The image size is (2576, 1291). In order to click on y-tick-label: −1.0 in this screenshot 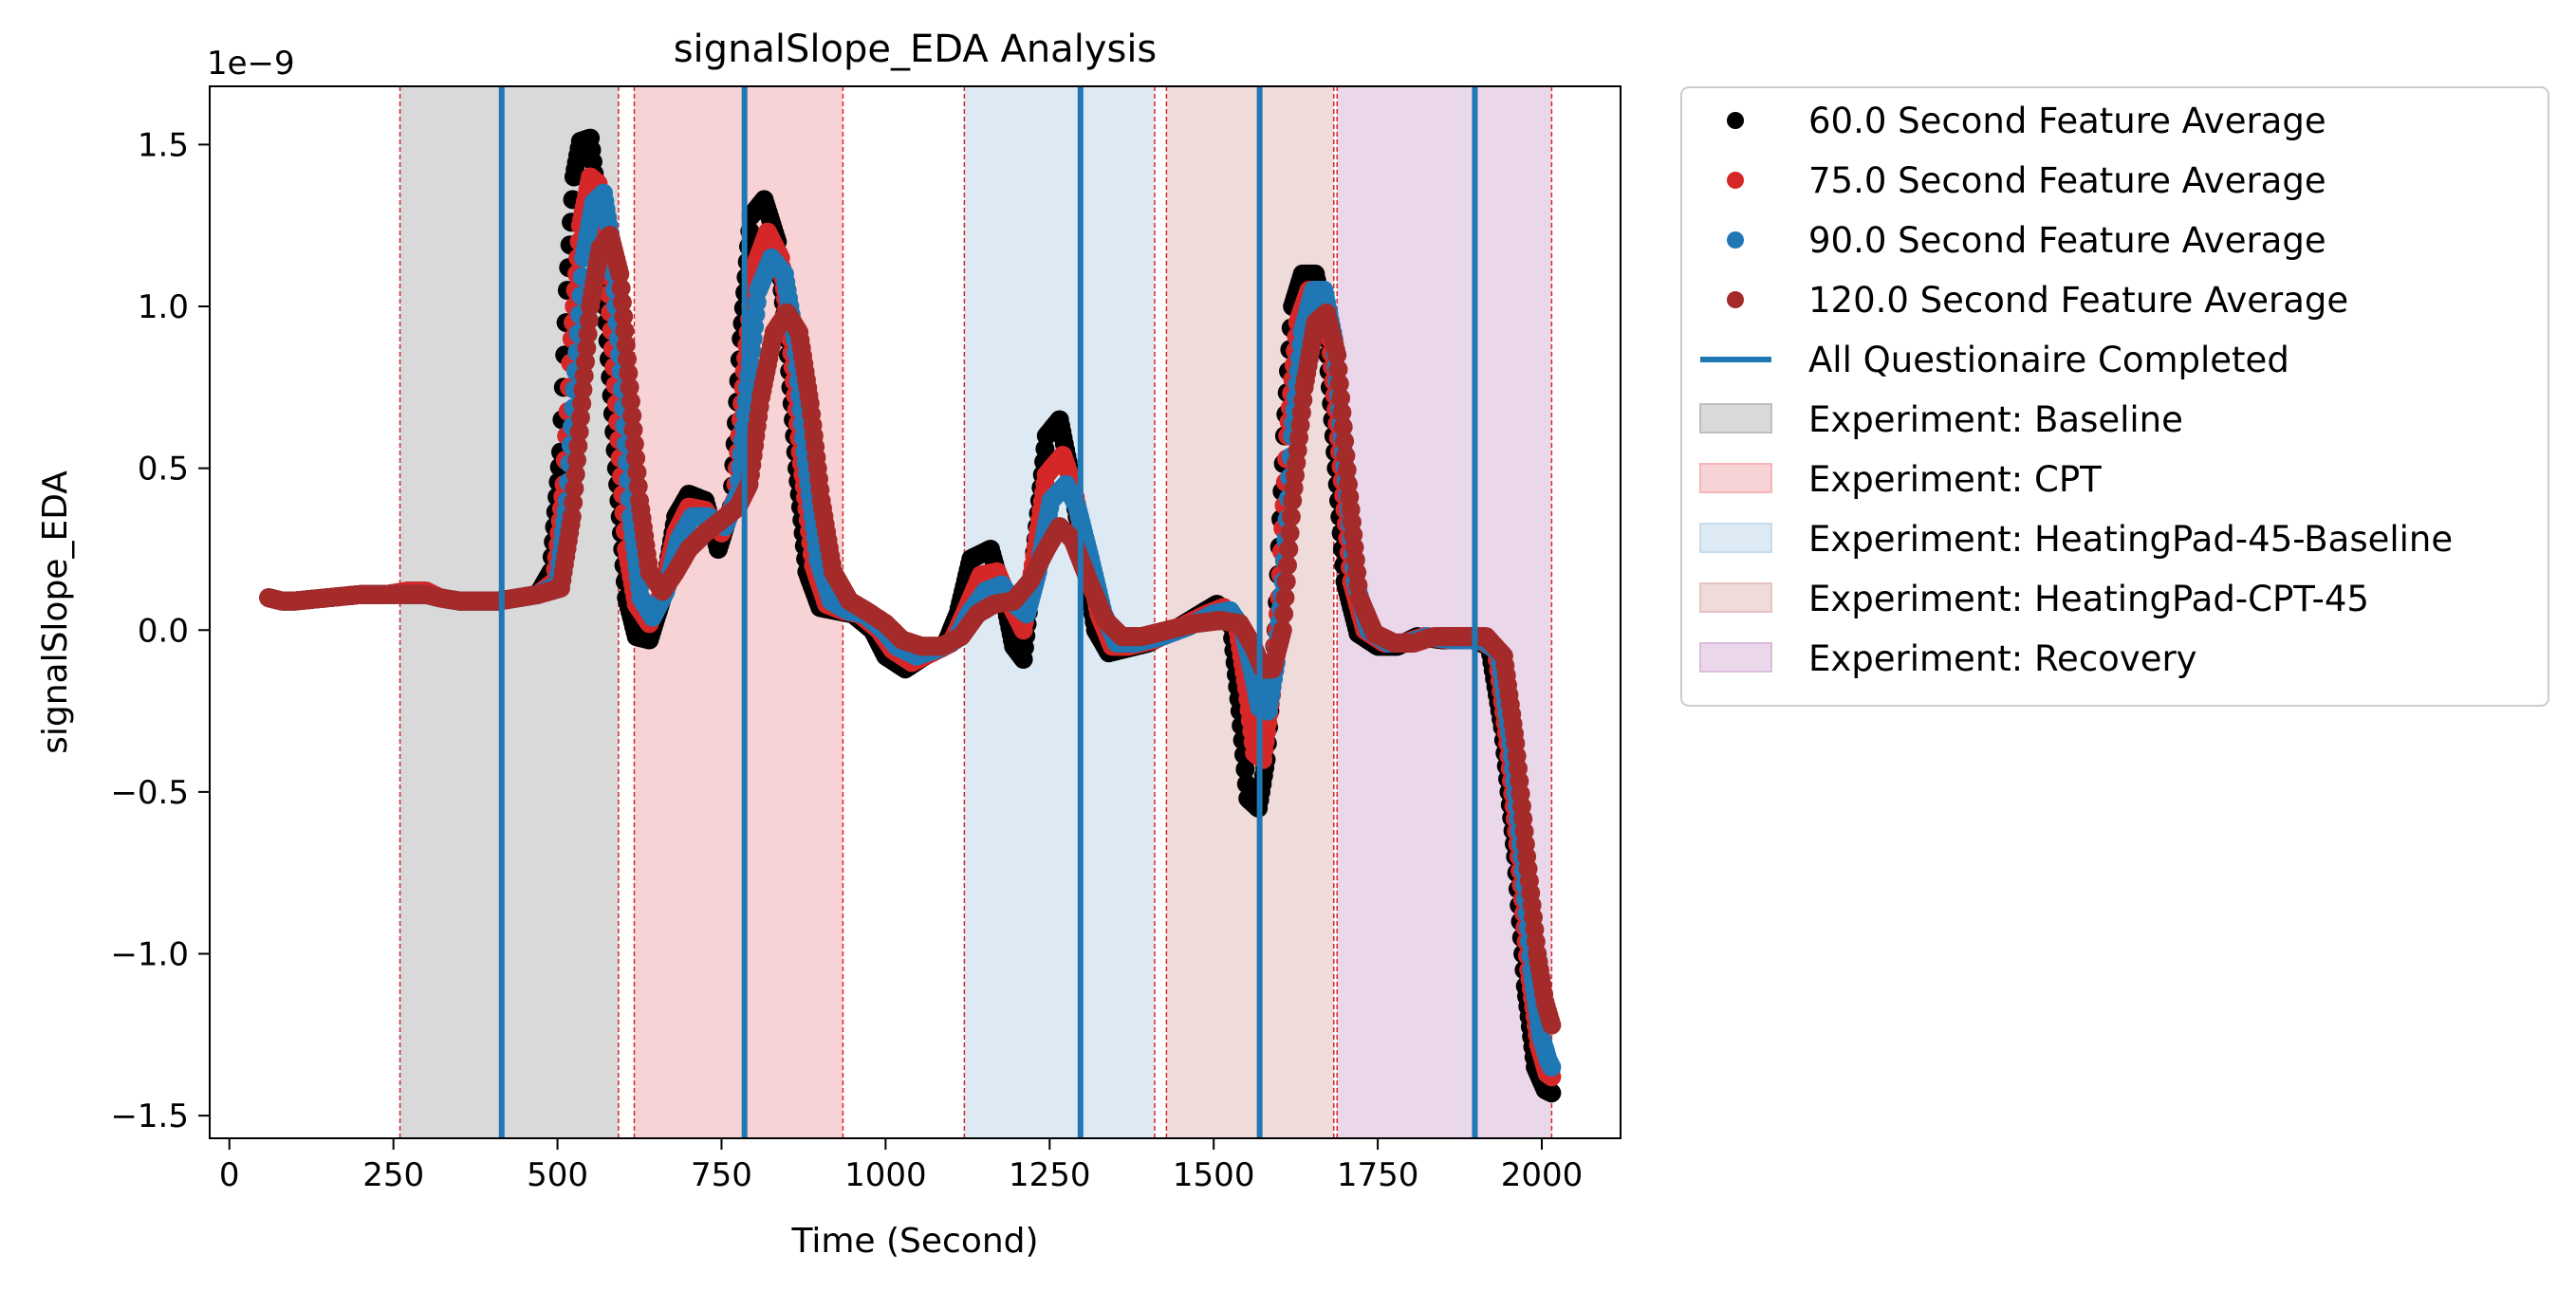, I will do `click(149, 954)`.